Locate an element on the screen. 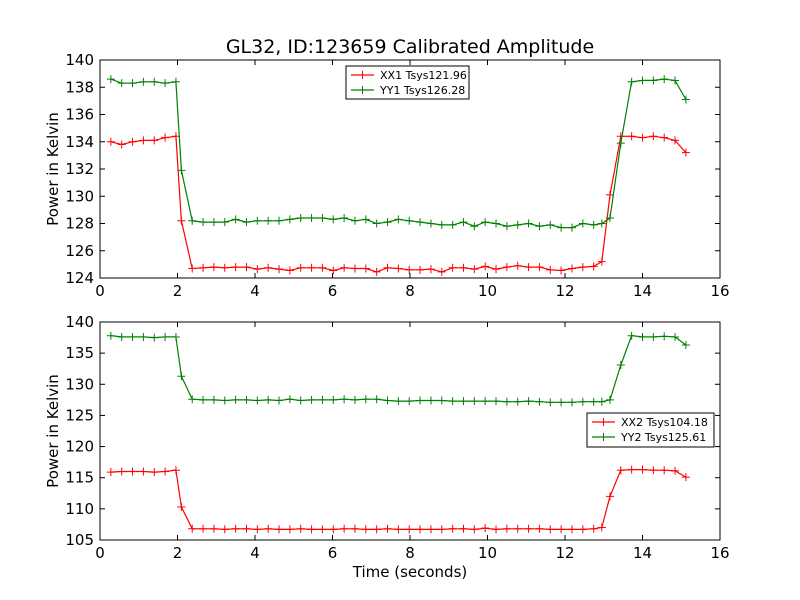 This screenshot has height=600, width=800. legend-box is located at coordinates (650, 430).